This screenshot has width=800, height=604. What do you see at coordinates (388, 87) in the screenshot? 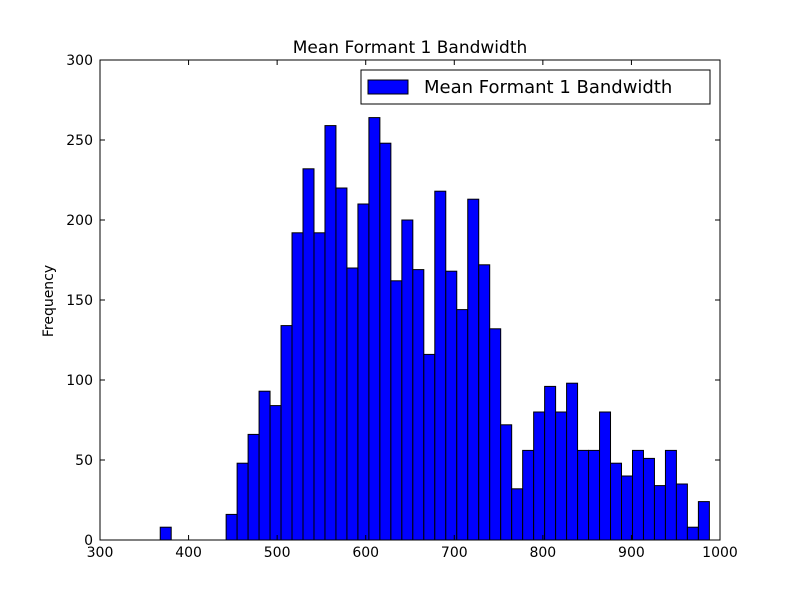
I see `legend-swatch` at bounding box center [388, 87].